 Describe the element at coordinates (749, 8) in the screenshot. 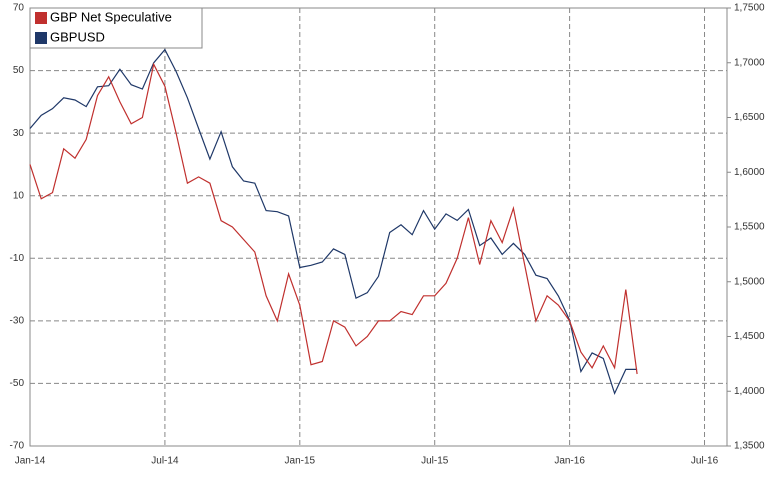

I see `y2-tick-label: 1,7500` at that location.